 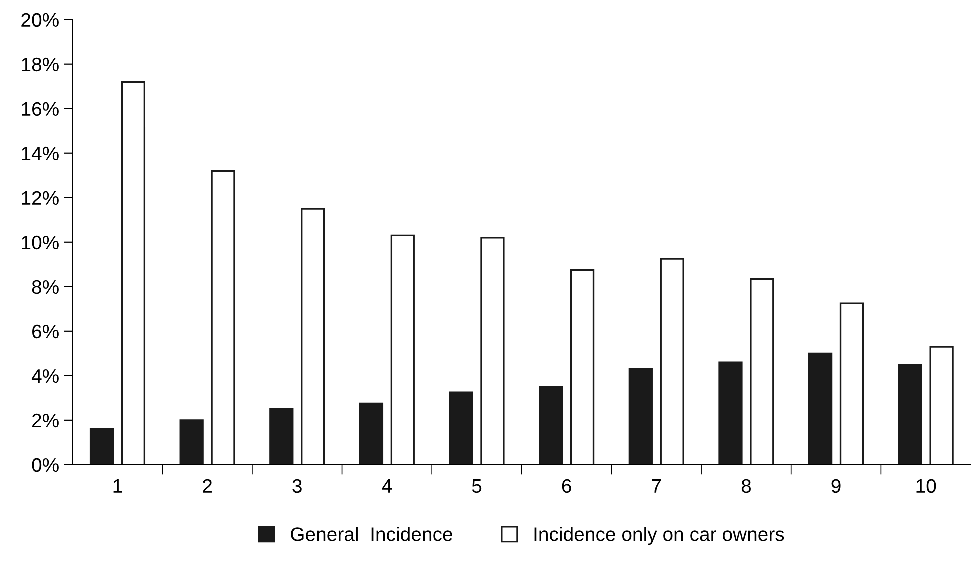 I want to click on y-tick-label: 20%, so click(x=40, y=20).